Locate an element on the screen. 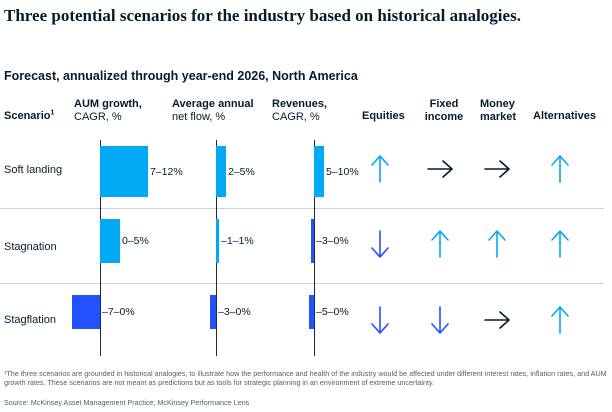  header-revenue-line1: Revenues, is located at coordinates (300, 104).